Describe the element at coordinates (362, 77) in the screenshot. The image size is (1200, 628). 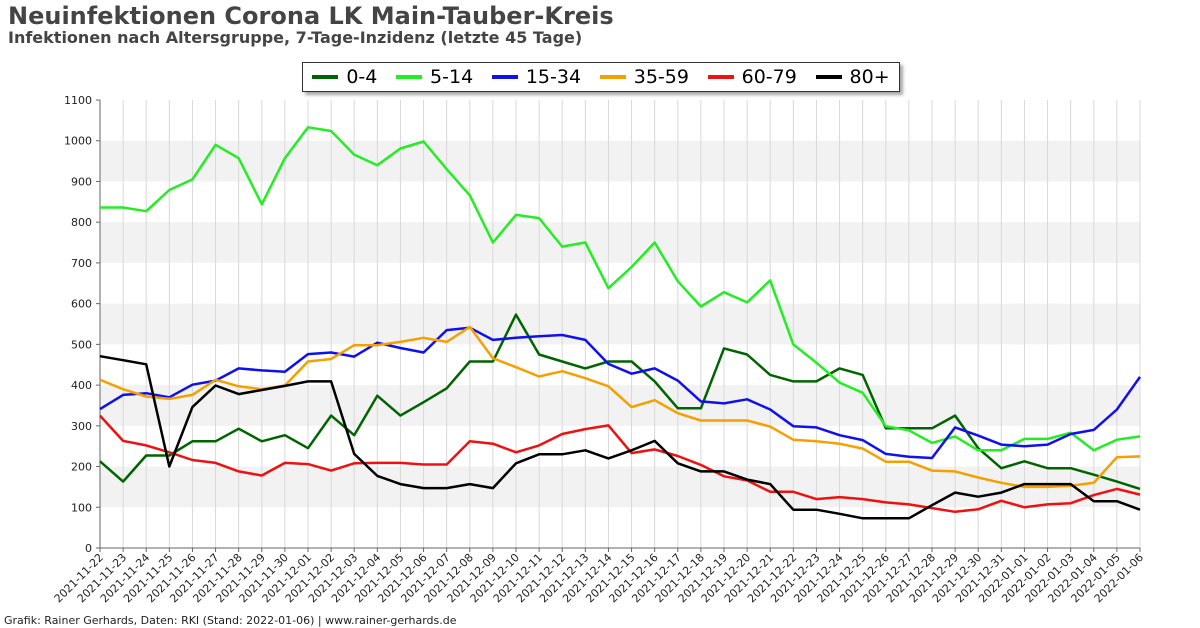
I see `legend-label: 0-4` at that location.